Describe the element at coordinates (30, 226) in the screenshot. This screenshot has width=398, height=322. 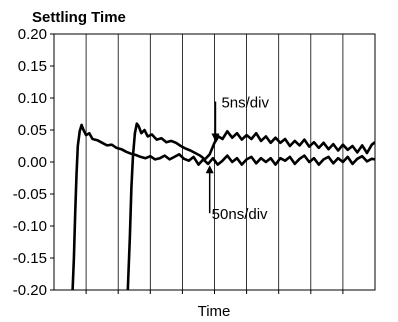
I see `y-tick-label: -0.10` at that location.